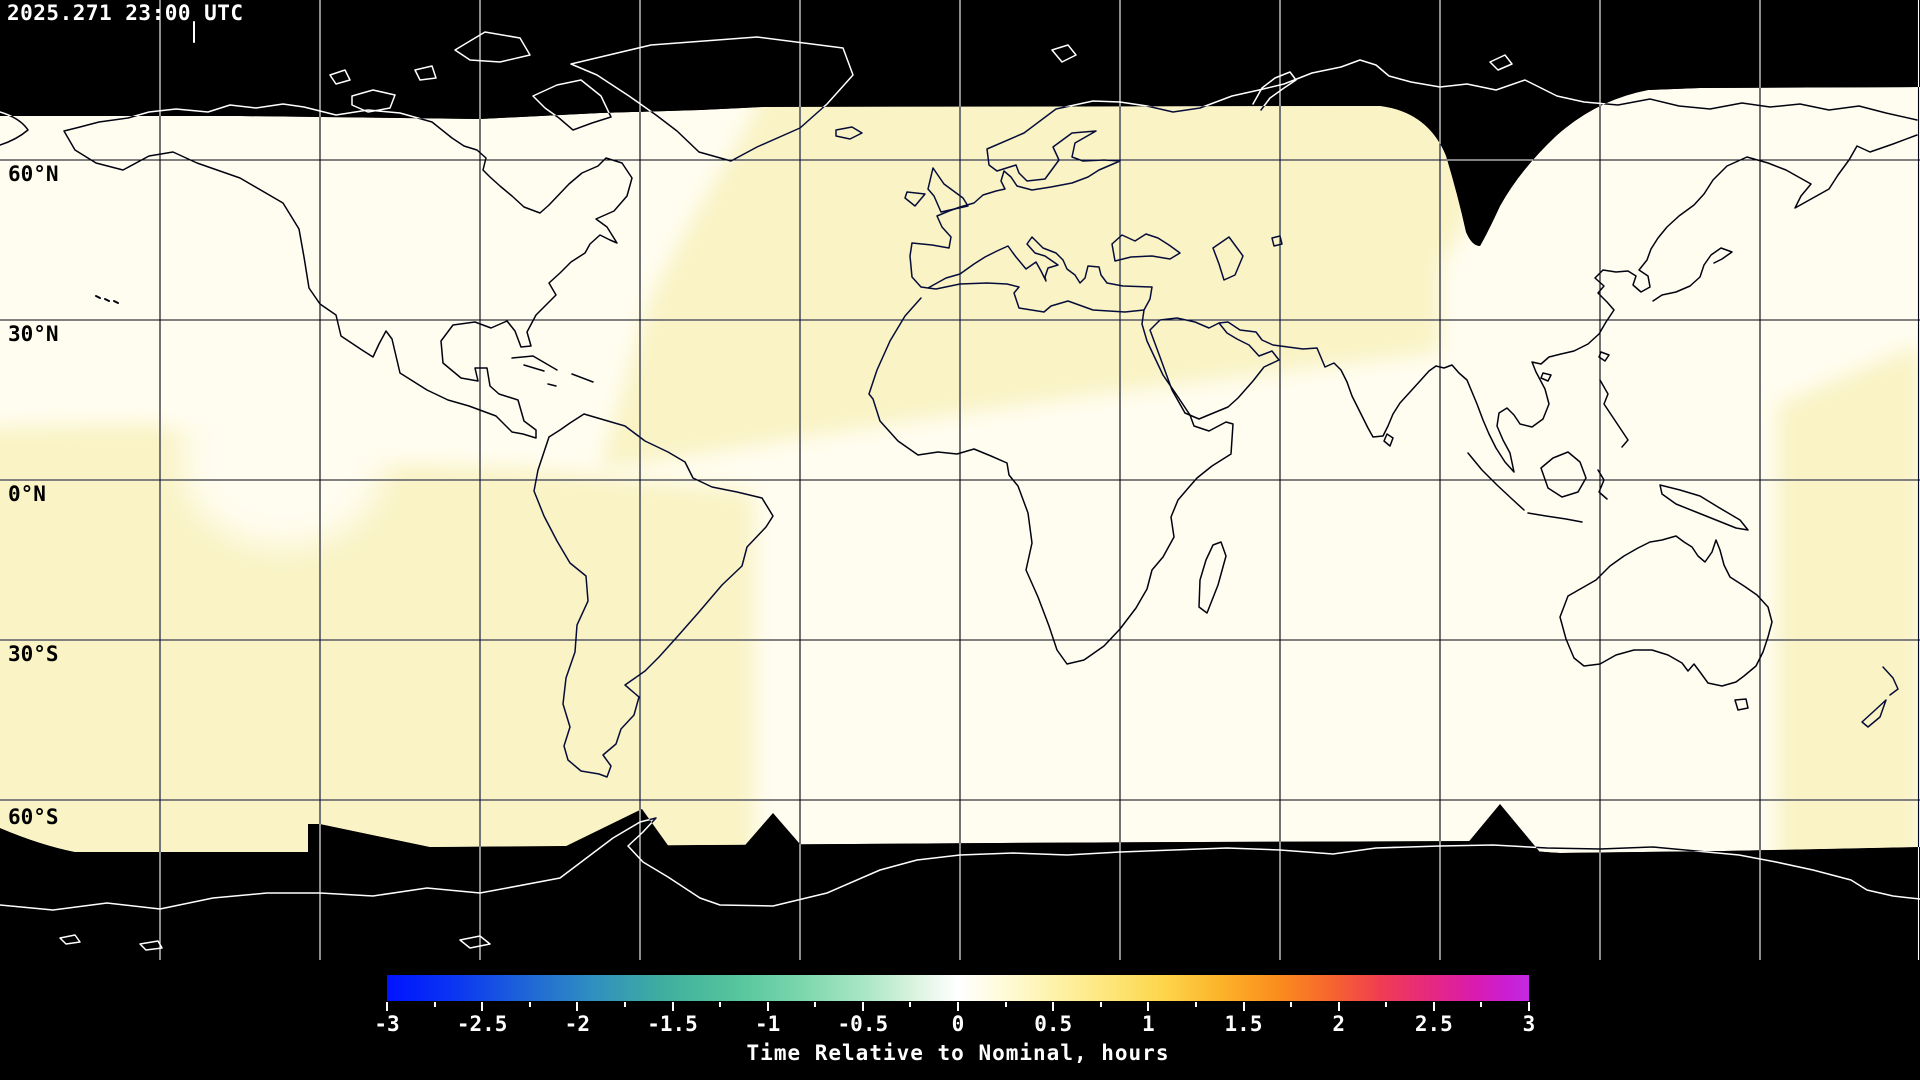 This screenshot has height=1080, width=1920. What do you see at coordinates (1496, 399) in the screenshot?
I see `coastline-taiwan-hainan-srilanka` at bounding box center [1496, 399].